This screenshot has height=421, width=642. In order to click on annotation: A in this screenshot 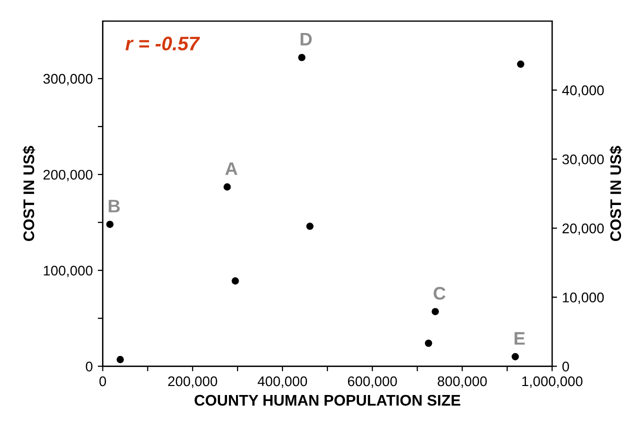, I will do `click(231, 168)`.